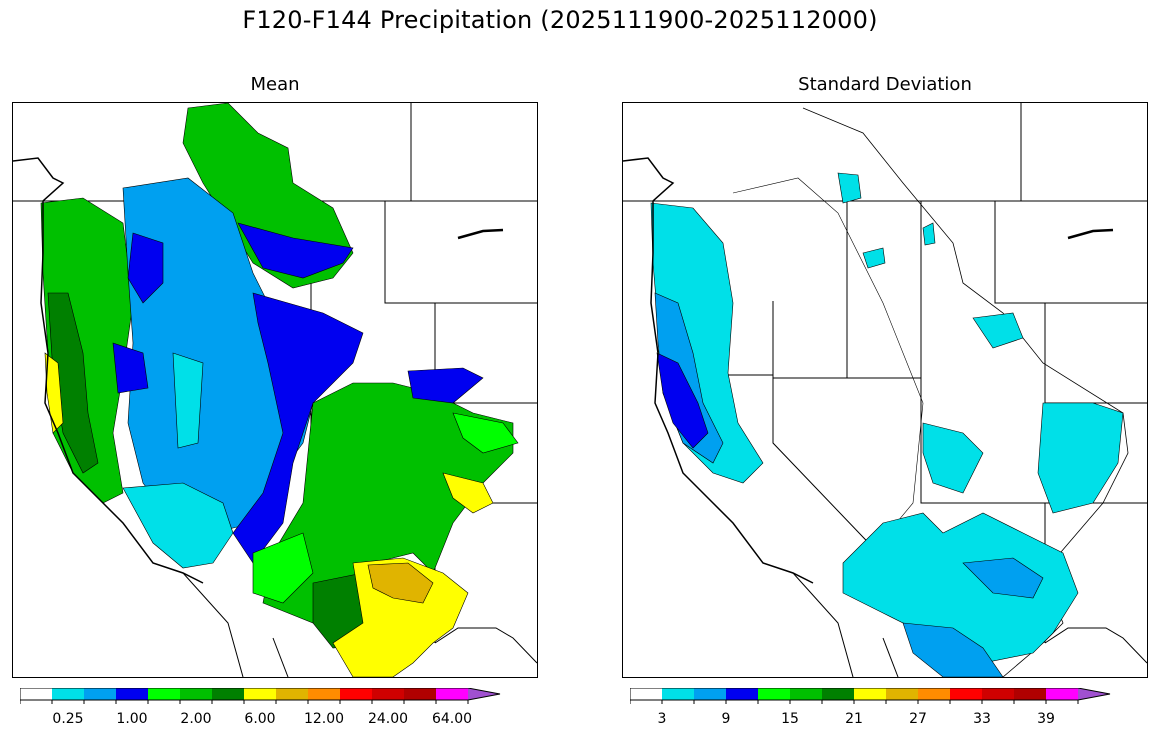 The width and height of the screenshot is (1159, 741). I want to click on colorbar-tick-label: 9, so click(726, 719).